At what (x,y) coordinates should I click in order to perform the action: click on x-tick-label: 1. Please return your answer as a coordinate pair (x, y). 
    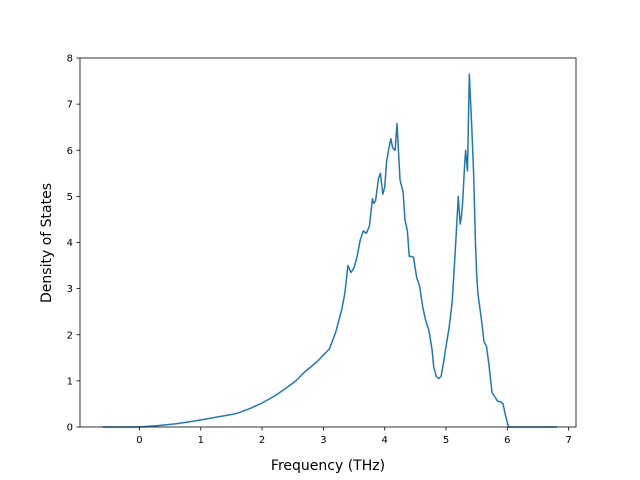
    Looking at the image, I should click on (201, 440).